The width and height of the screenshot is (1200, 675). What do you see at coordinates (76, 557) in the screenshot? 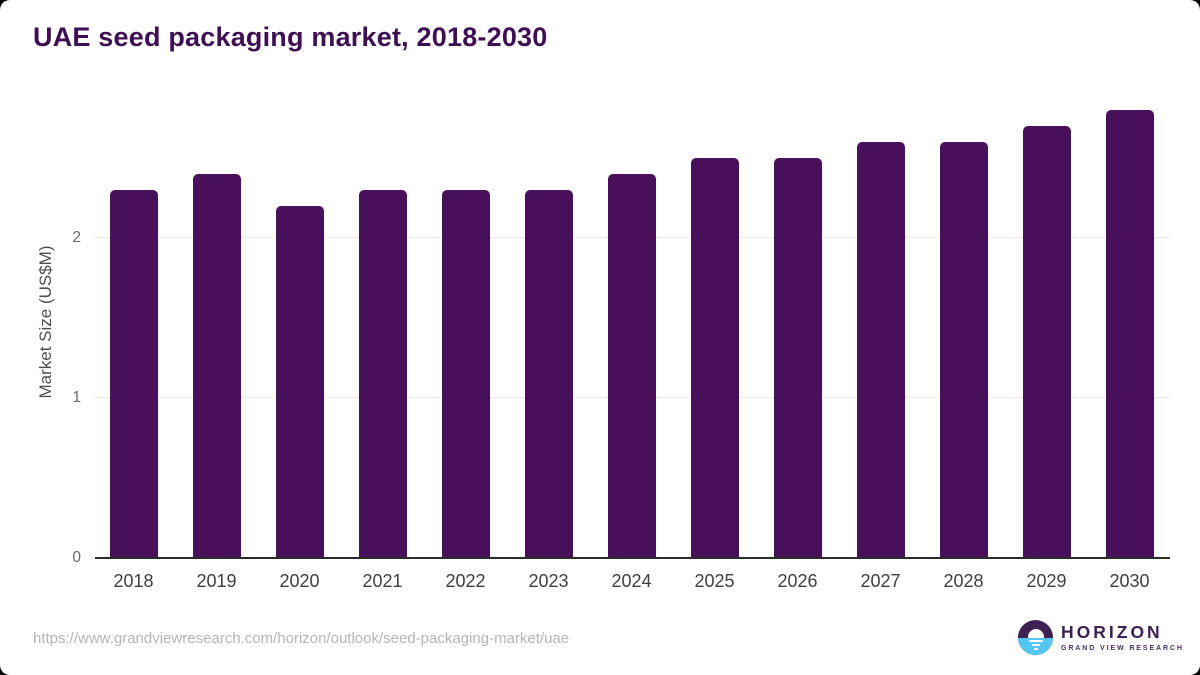
I see `y-tick-label-0: 0` at bounding box center [76, 557].